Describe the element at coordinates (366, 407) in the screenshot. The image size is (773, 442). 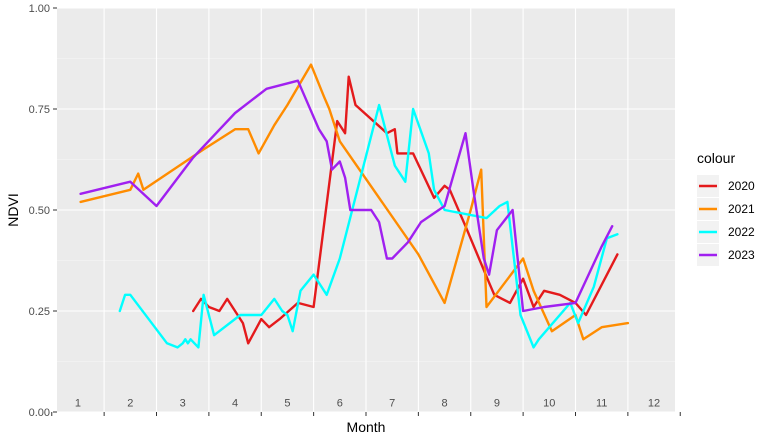
I see `x-axis: 1 2 3 4 5 6 7 8 9 10 11 12` at that location.